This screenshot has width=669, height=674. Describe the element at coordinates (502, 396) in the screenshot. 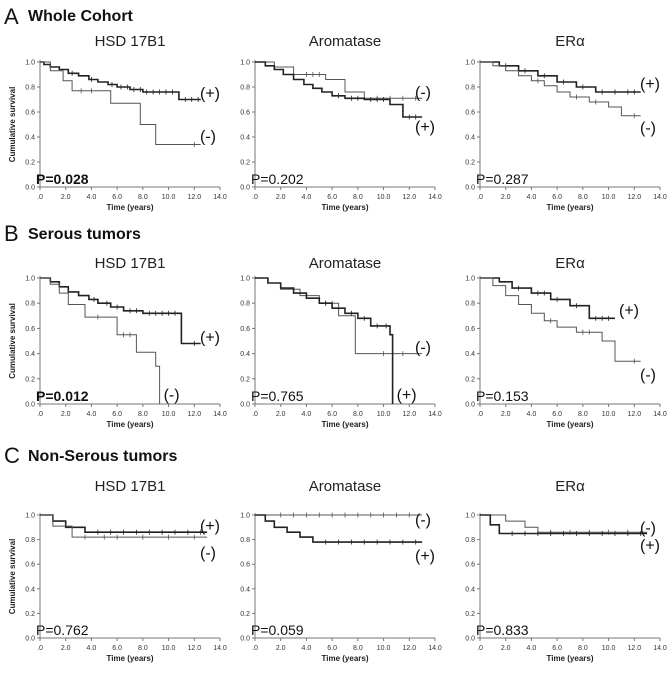

I see `p-value: P=0.153` at that location.